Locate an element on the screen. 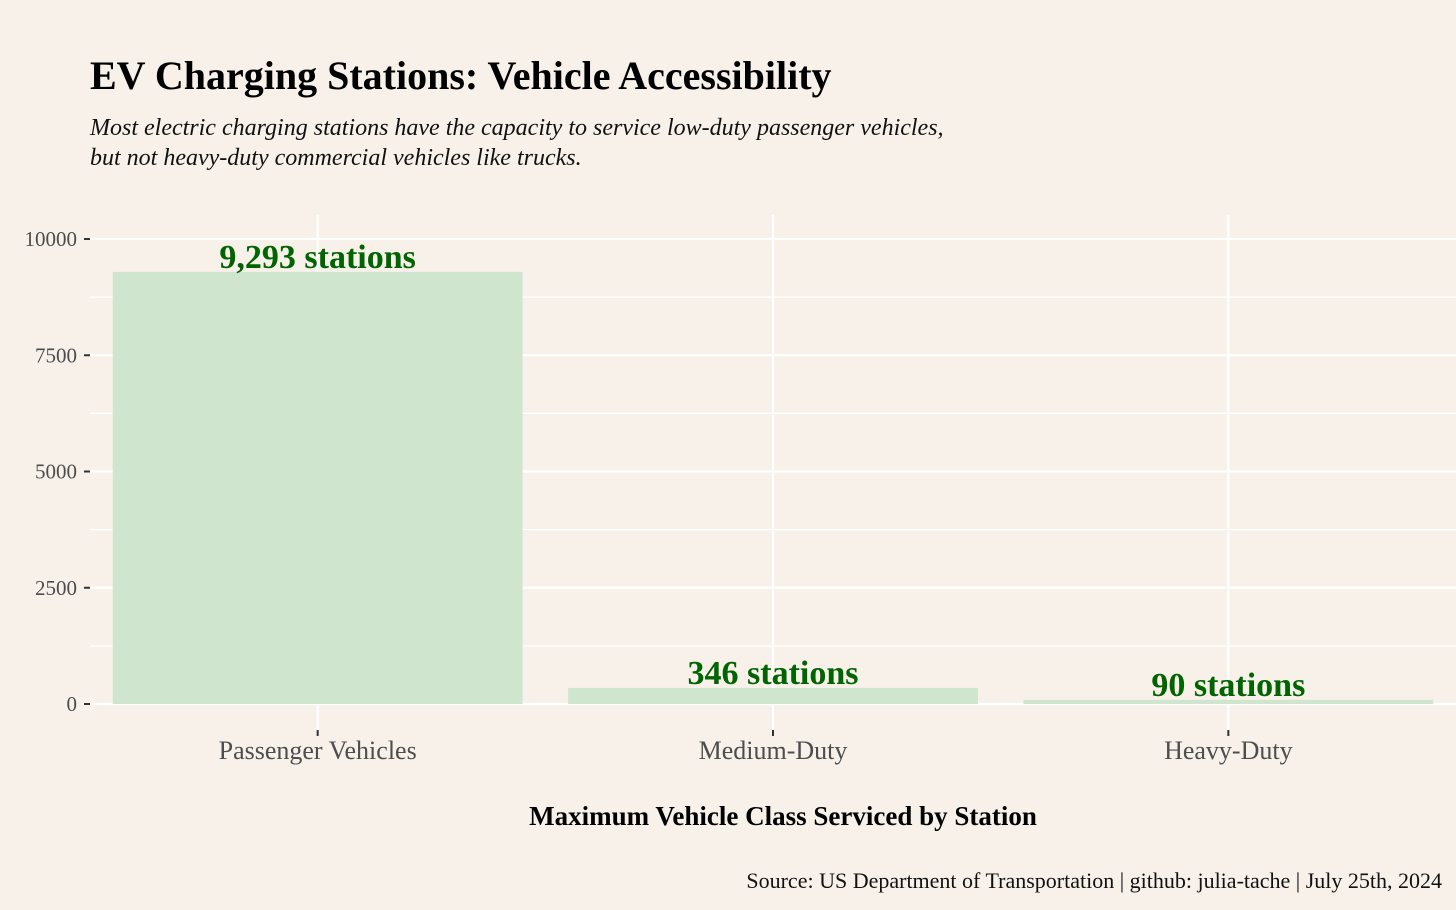 The height and width of the screenshot is (910, 1456). data-label: 346 stations is located at coordinates (773, 673).